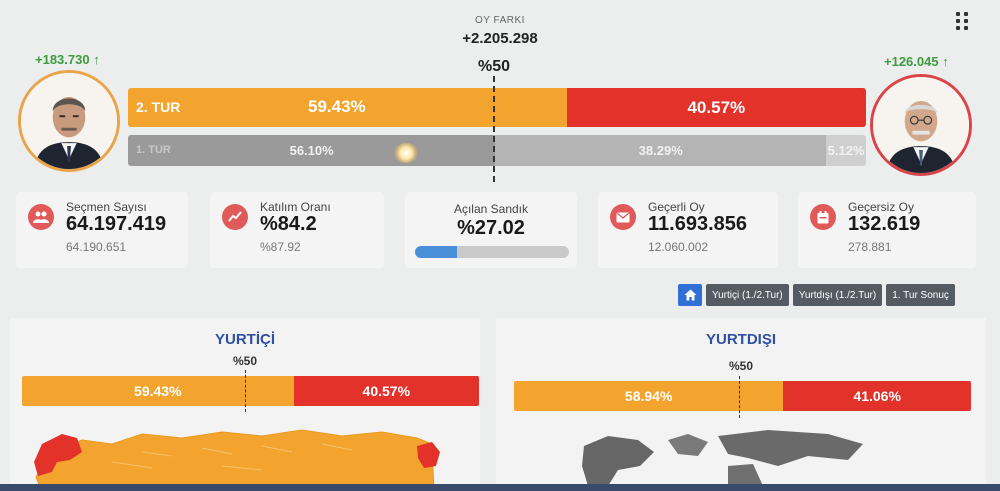 The width and height of the screenshot is (1000, 491). Describe the element at coordinates (69, 121) in the screenshot. I see `left-candidate-avatar` at that location.